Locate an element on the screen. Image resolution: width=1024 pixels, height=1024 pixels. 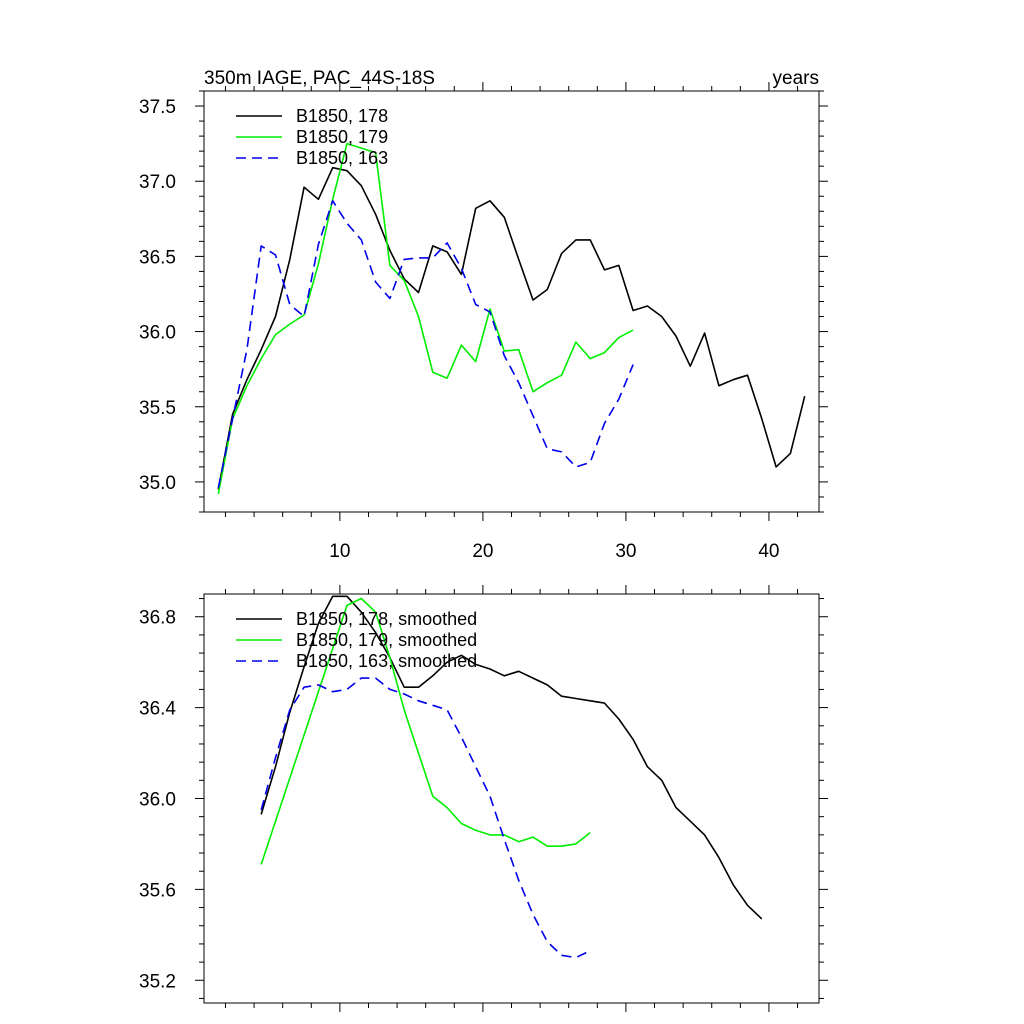
y-tick-label: 37.5 is located at coordinates (157, 107).